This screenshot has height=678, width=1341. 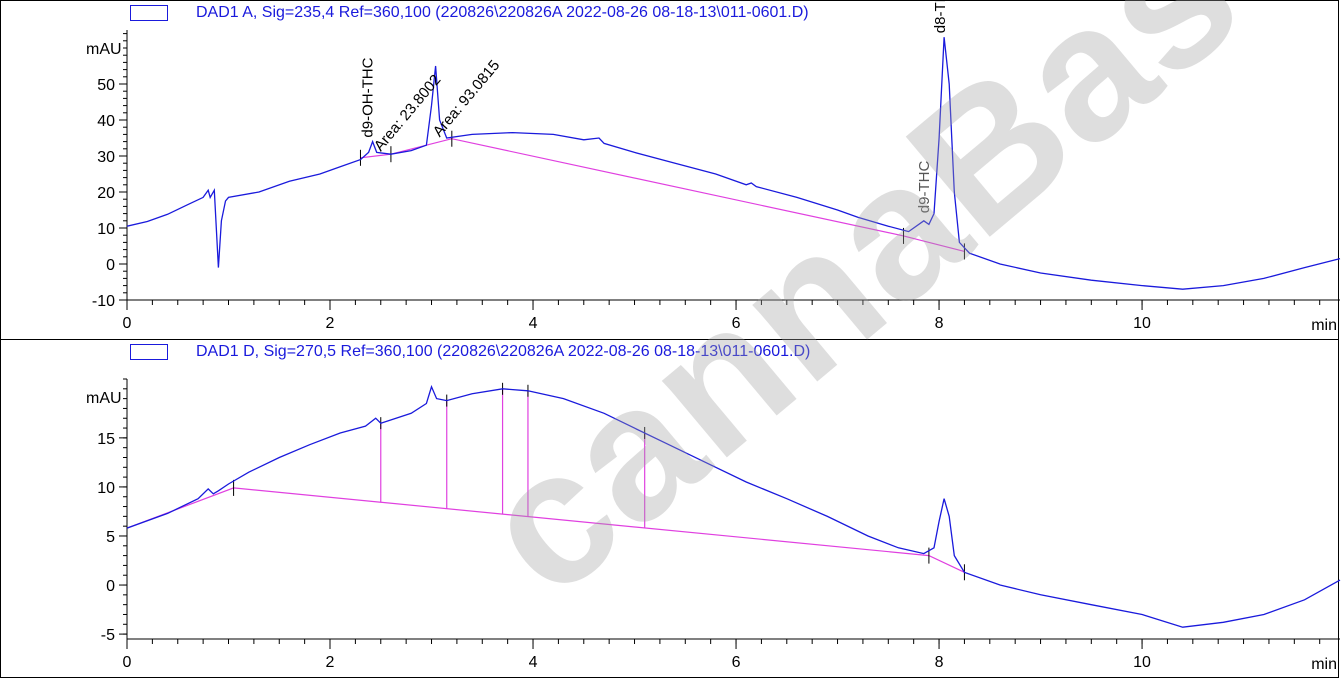 I want to click on panel-a-y-tick-label: 30, so click(x=106, y=157).